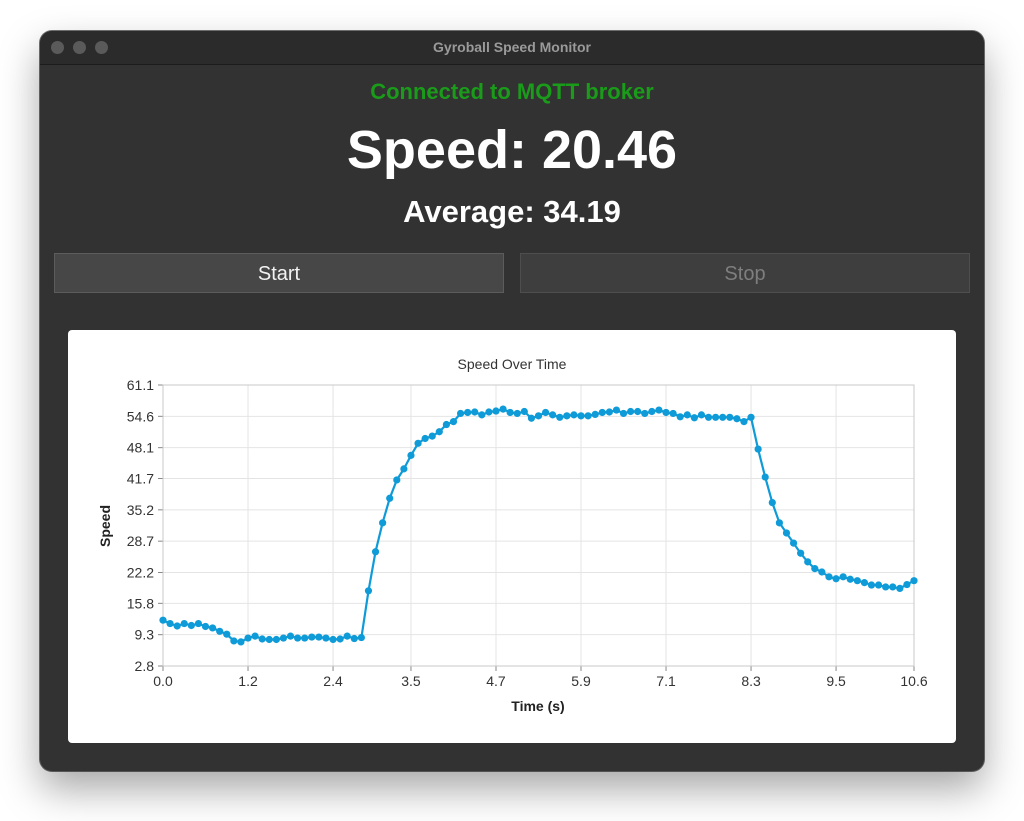  What do you see at coordinates (140, 416) in the screenshot?
I see `y-tick-label: 54.6` at bounding box center [140, 416].